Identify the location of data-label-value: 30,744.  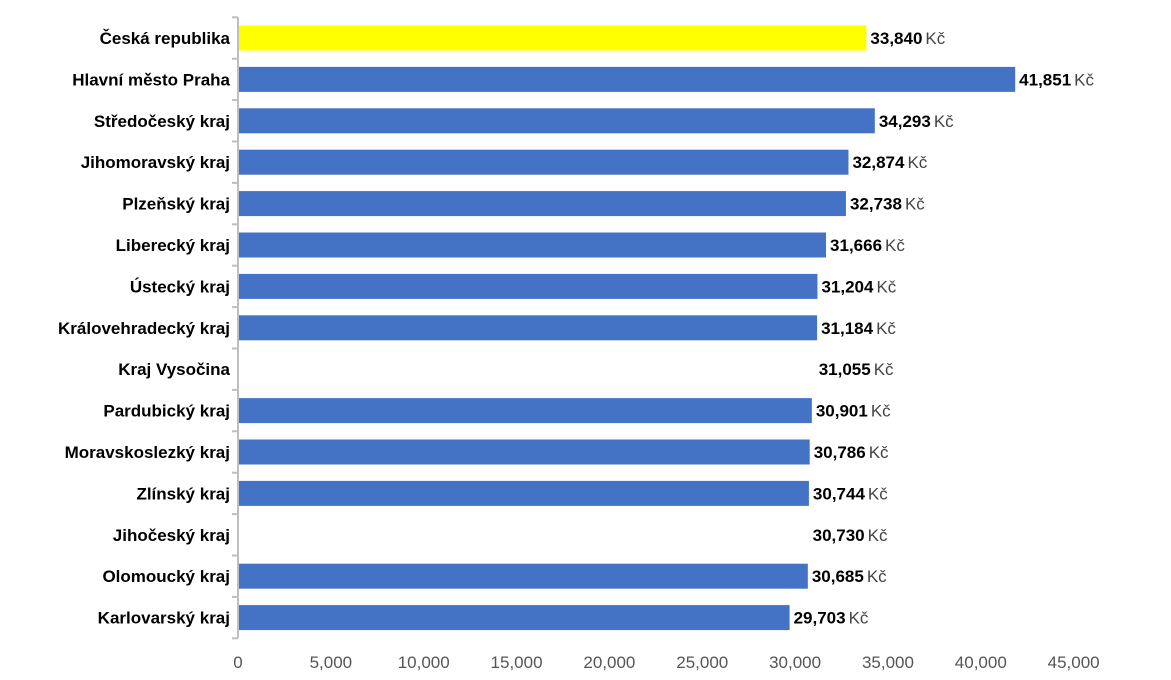
(839, 493).